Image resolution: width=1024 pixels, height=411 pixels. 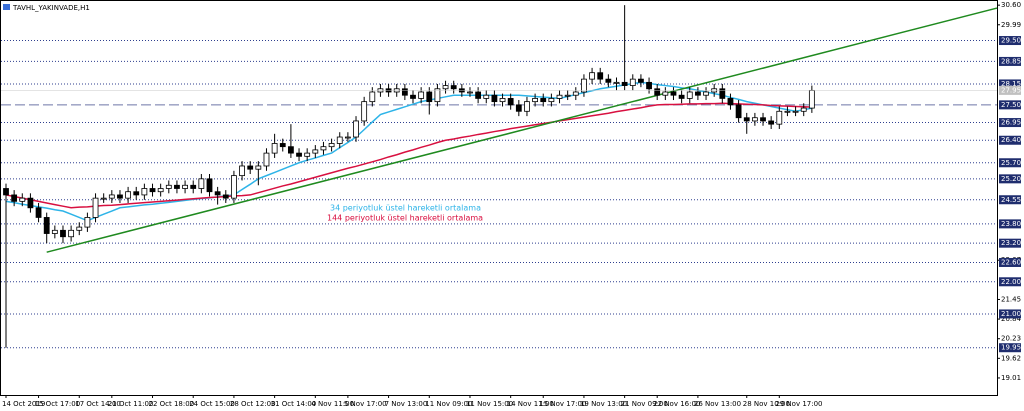 I want to click on x-tick-label: 28 Oct 12:00, so click(x=253, y=404).